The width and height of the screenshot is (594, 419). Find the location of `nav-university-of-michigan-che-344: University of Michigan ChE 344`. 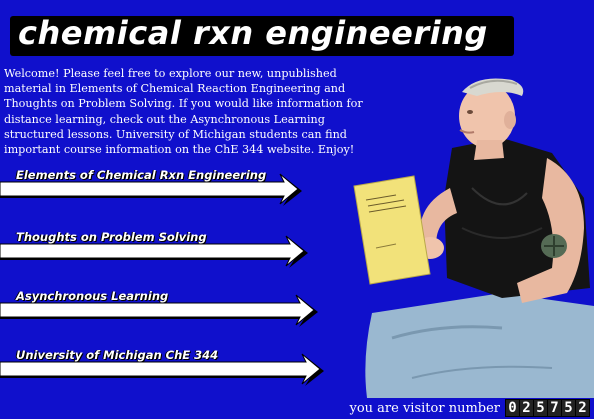

nav-university-of-michigan-che-344: University of Michigan ChE 344 is located at coordinates (165, 368).